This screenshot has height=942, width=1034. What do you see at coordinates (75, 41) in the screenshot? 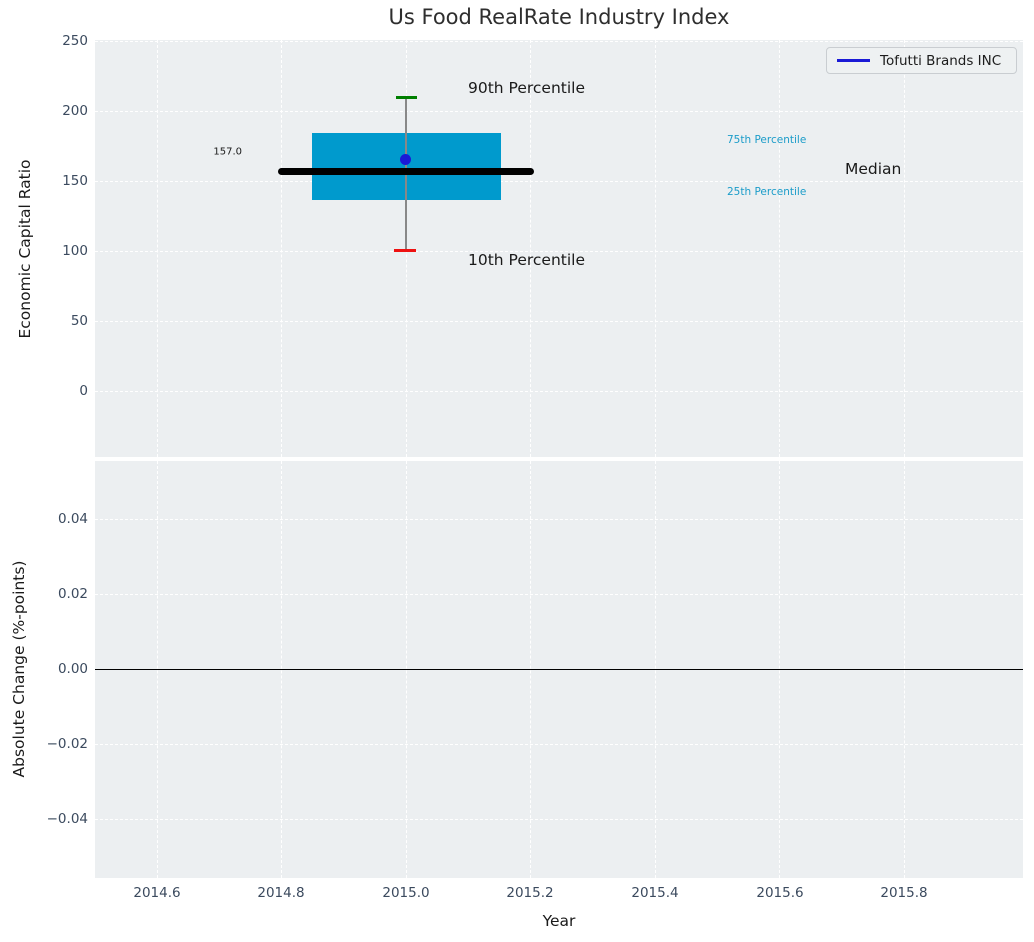
I see `ytick-top: 250` at bounding box center [75, 41].